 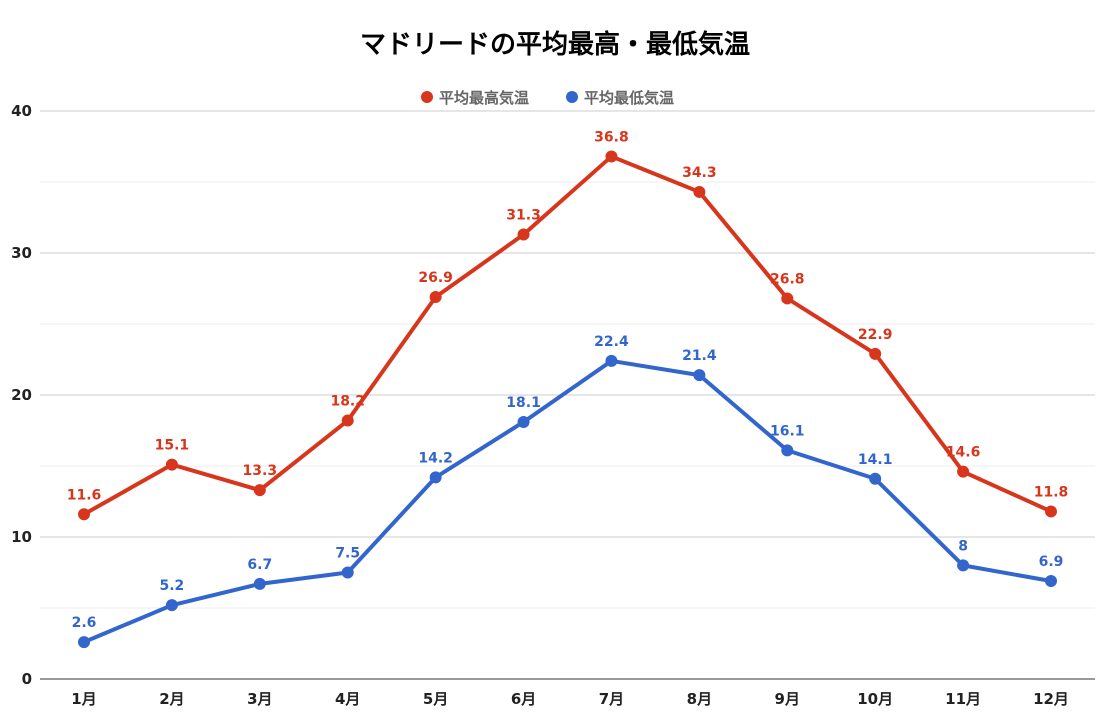 What do you see at coordinates (572, 97) in the screenshot?
I see `legend-marker-low` at bounding box center [572, 97].